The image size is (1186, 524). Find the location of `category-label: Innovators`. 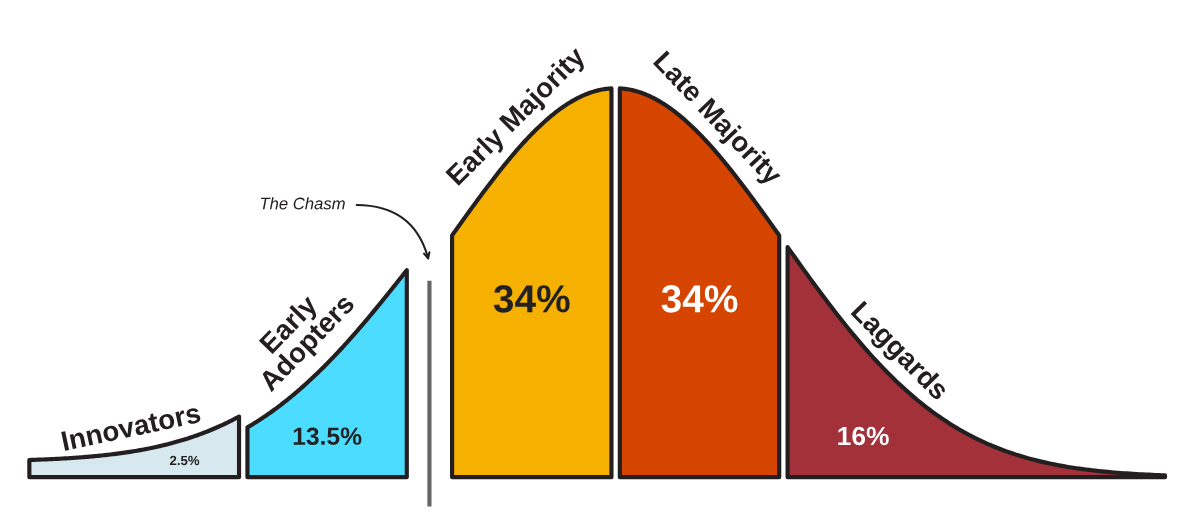

category-label: Innovators is located at coordinates (131, 427).